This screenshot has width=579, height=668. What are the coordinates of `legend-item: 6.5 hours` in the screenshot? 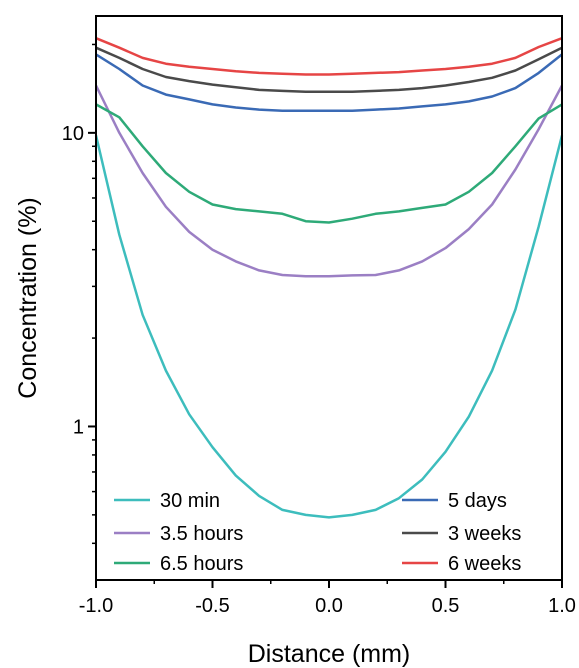 It's located at (178, 564).